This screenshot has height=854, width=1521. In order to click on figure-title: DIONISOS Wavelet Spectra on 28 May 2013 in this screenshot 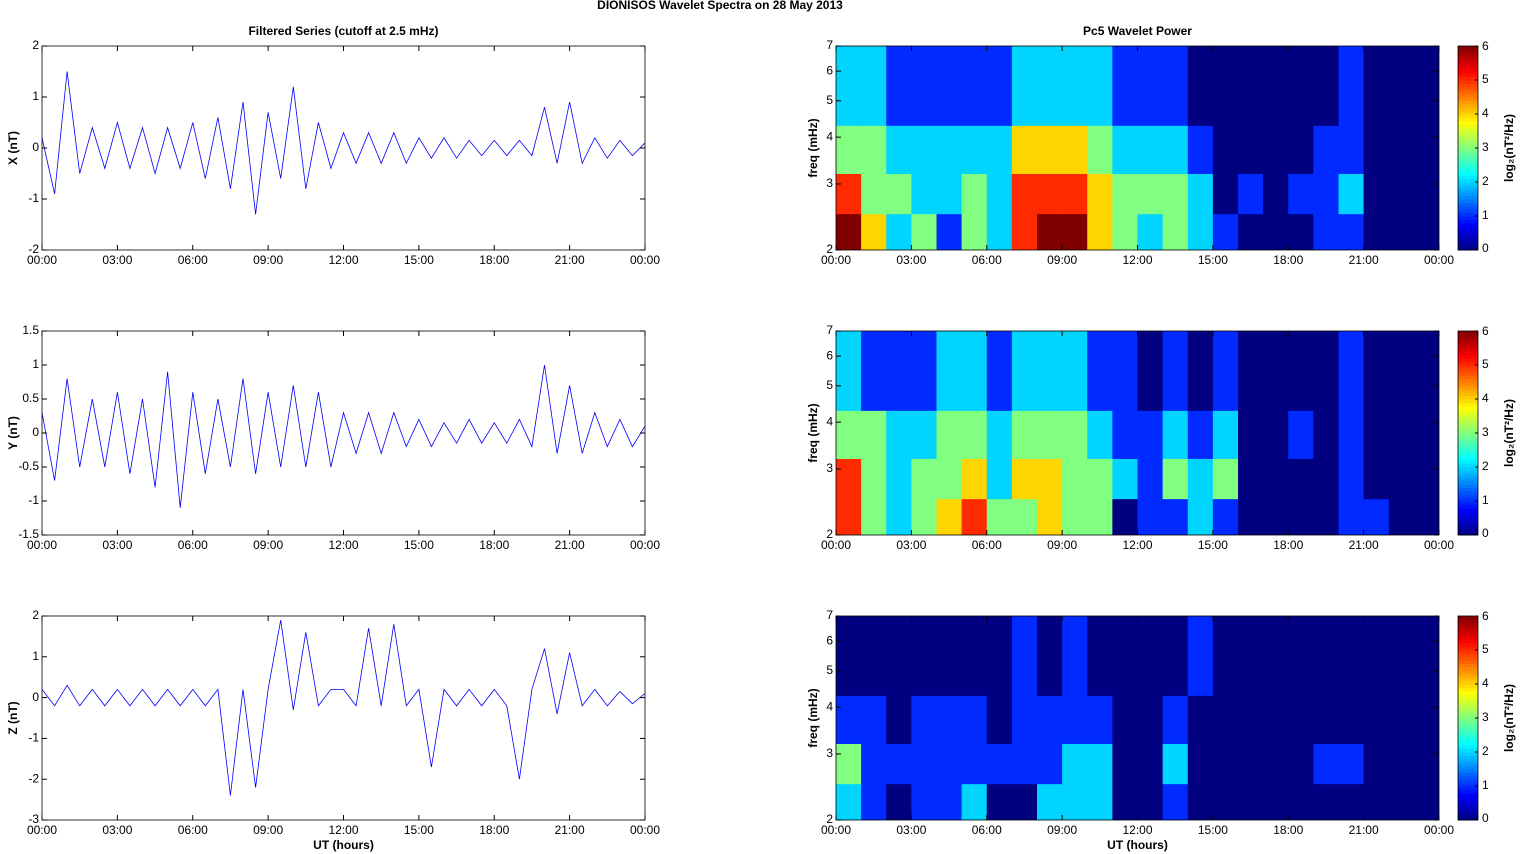, I will do `click(720, 6)`.